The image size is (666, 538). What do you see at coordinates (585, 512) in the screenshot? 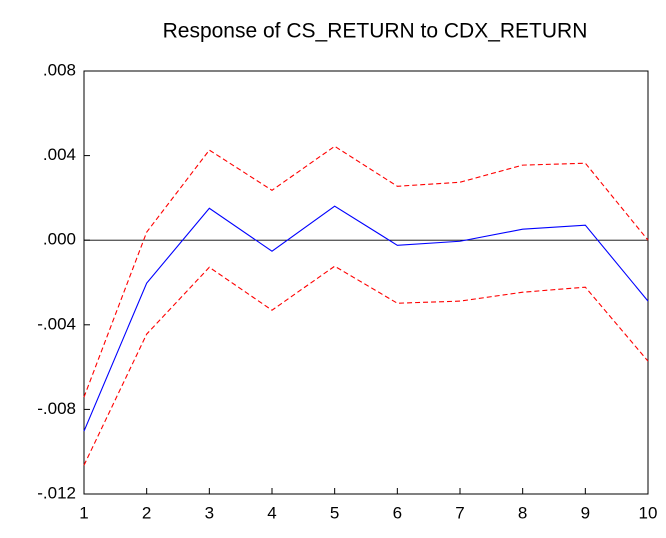
I see `x-tick-label: 9` at bounding box center [585, 512].